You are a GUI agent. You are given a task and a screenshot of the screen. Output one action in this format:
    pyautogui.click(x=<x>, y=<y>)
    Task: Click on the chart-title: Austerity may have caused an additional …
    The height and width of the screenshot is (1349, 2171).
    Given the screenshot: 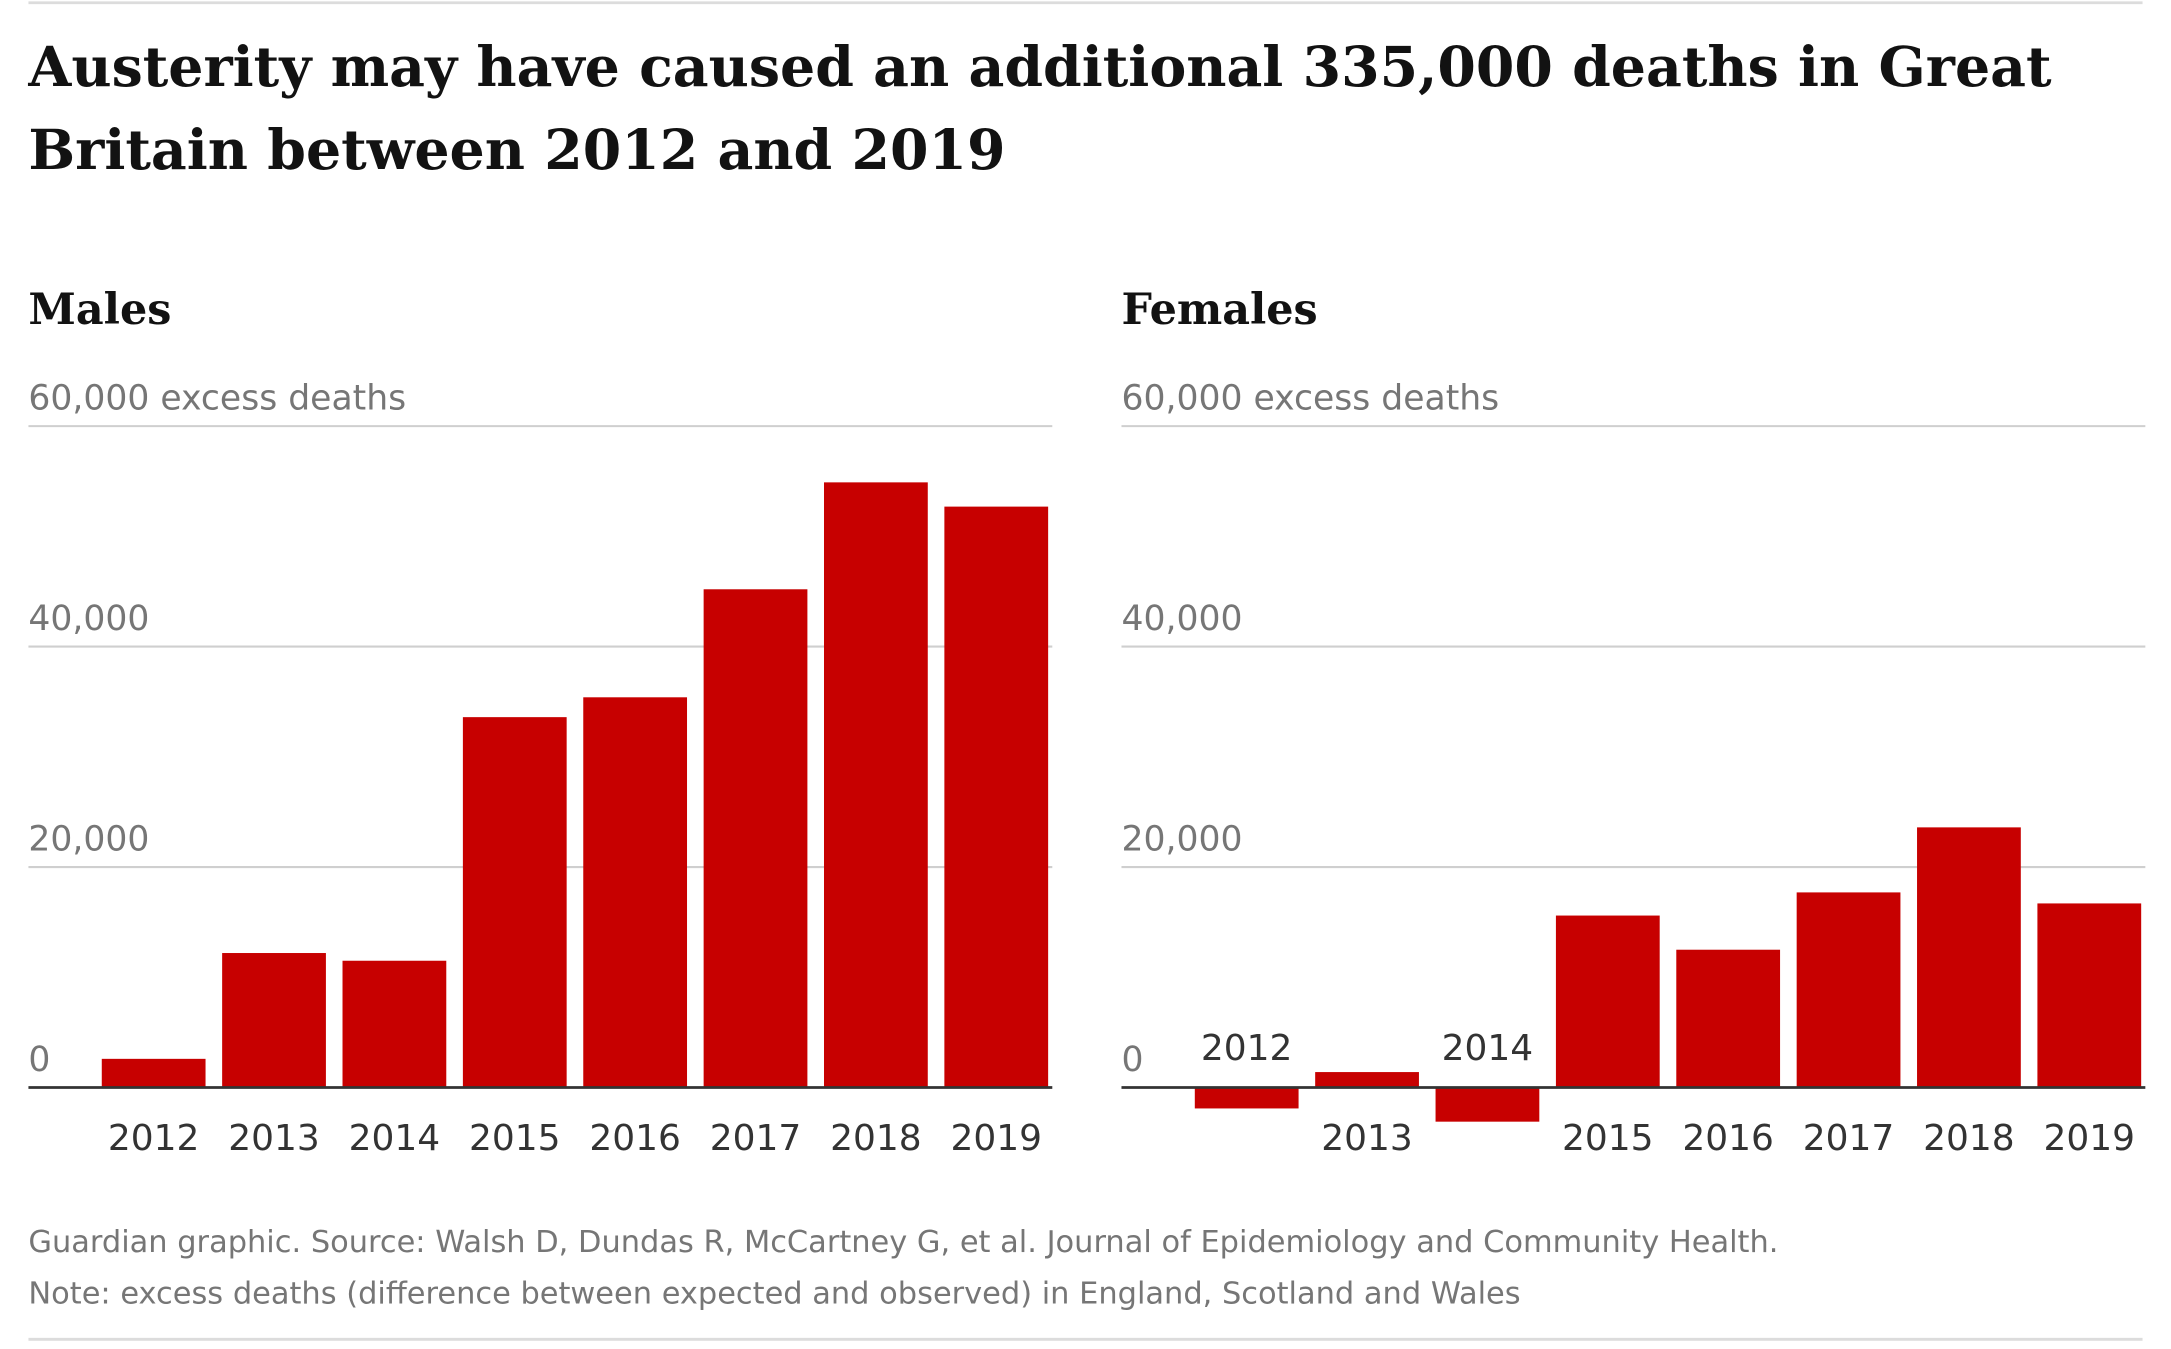 What is the action you would take?
    pyautogui.click(x=1039, y=67)
    